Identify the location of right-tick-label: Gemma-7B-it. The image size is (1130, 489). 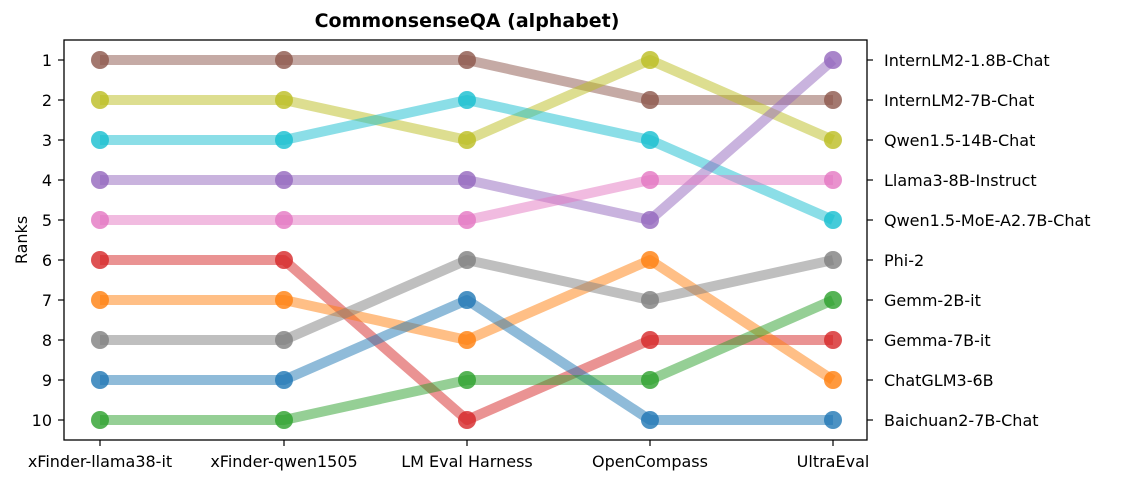
(937, 340).